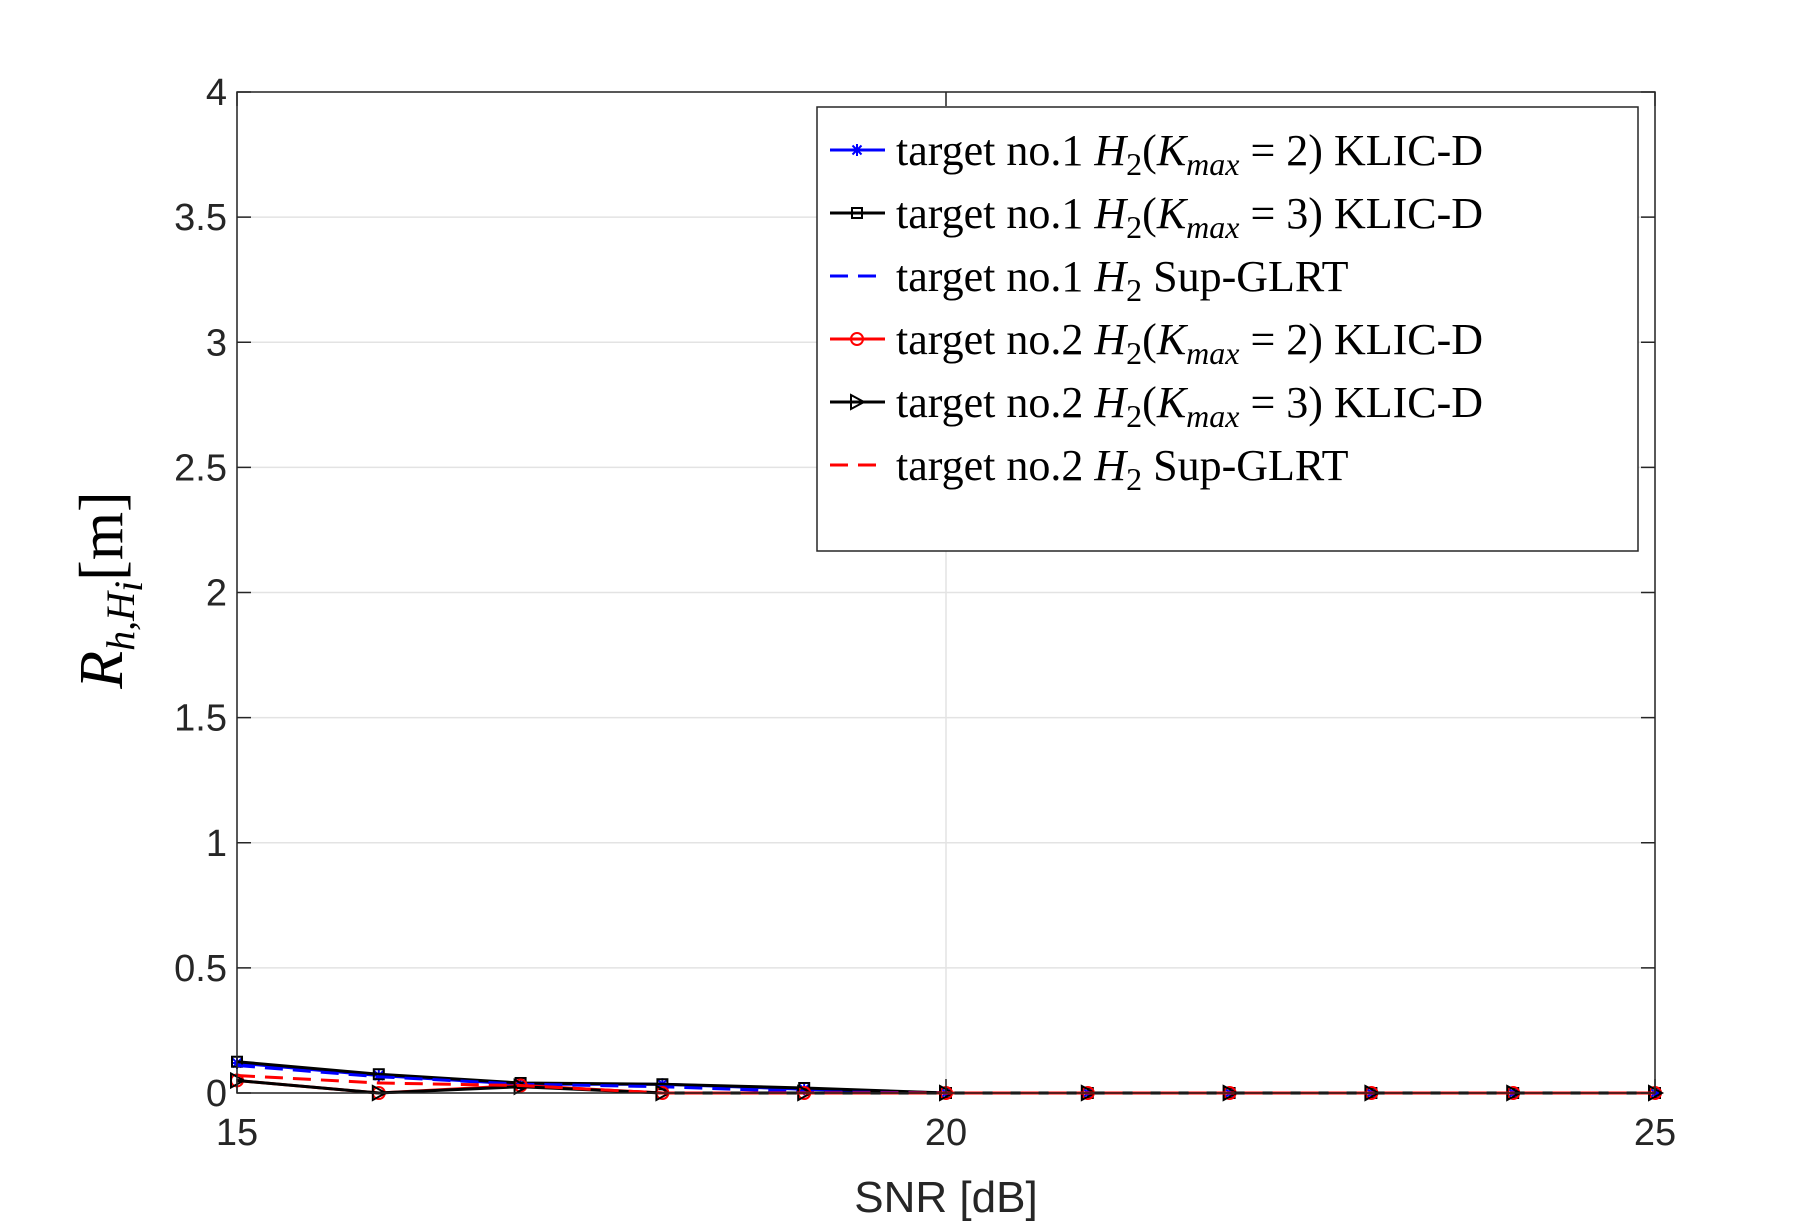  Describe the element at coordinates (1122, 469) in the screenshot. I see `legend-label: target no.2 H2 Sup-GLRT` at that location.